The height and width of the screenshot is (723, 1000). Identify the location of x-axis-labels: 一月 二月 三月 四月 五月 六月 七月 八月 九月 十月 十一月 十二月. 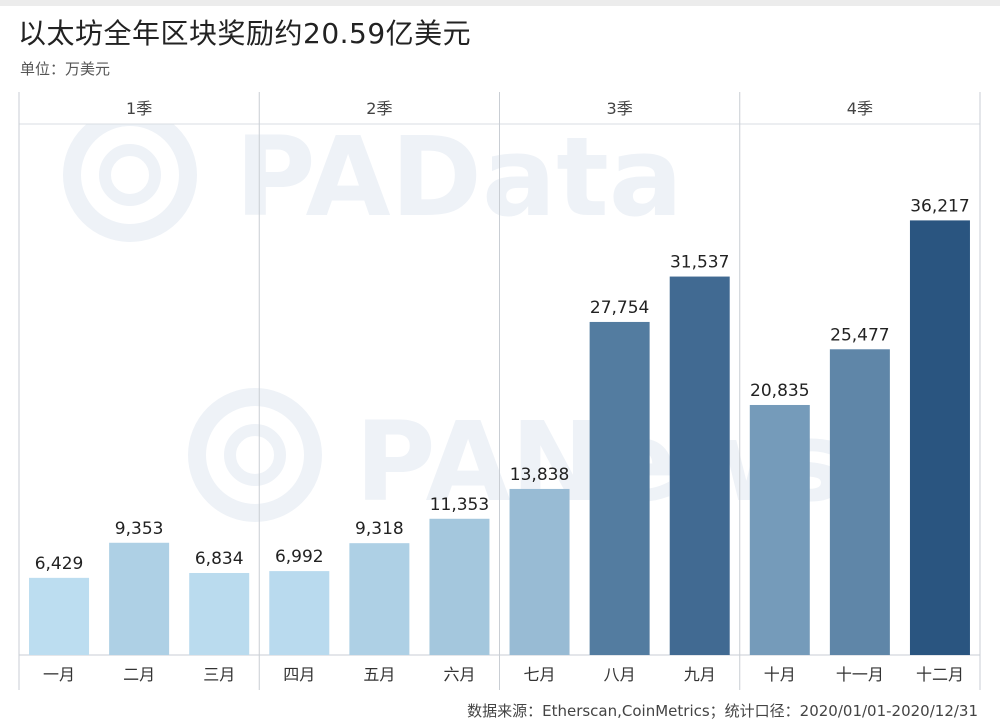
(503, 674).